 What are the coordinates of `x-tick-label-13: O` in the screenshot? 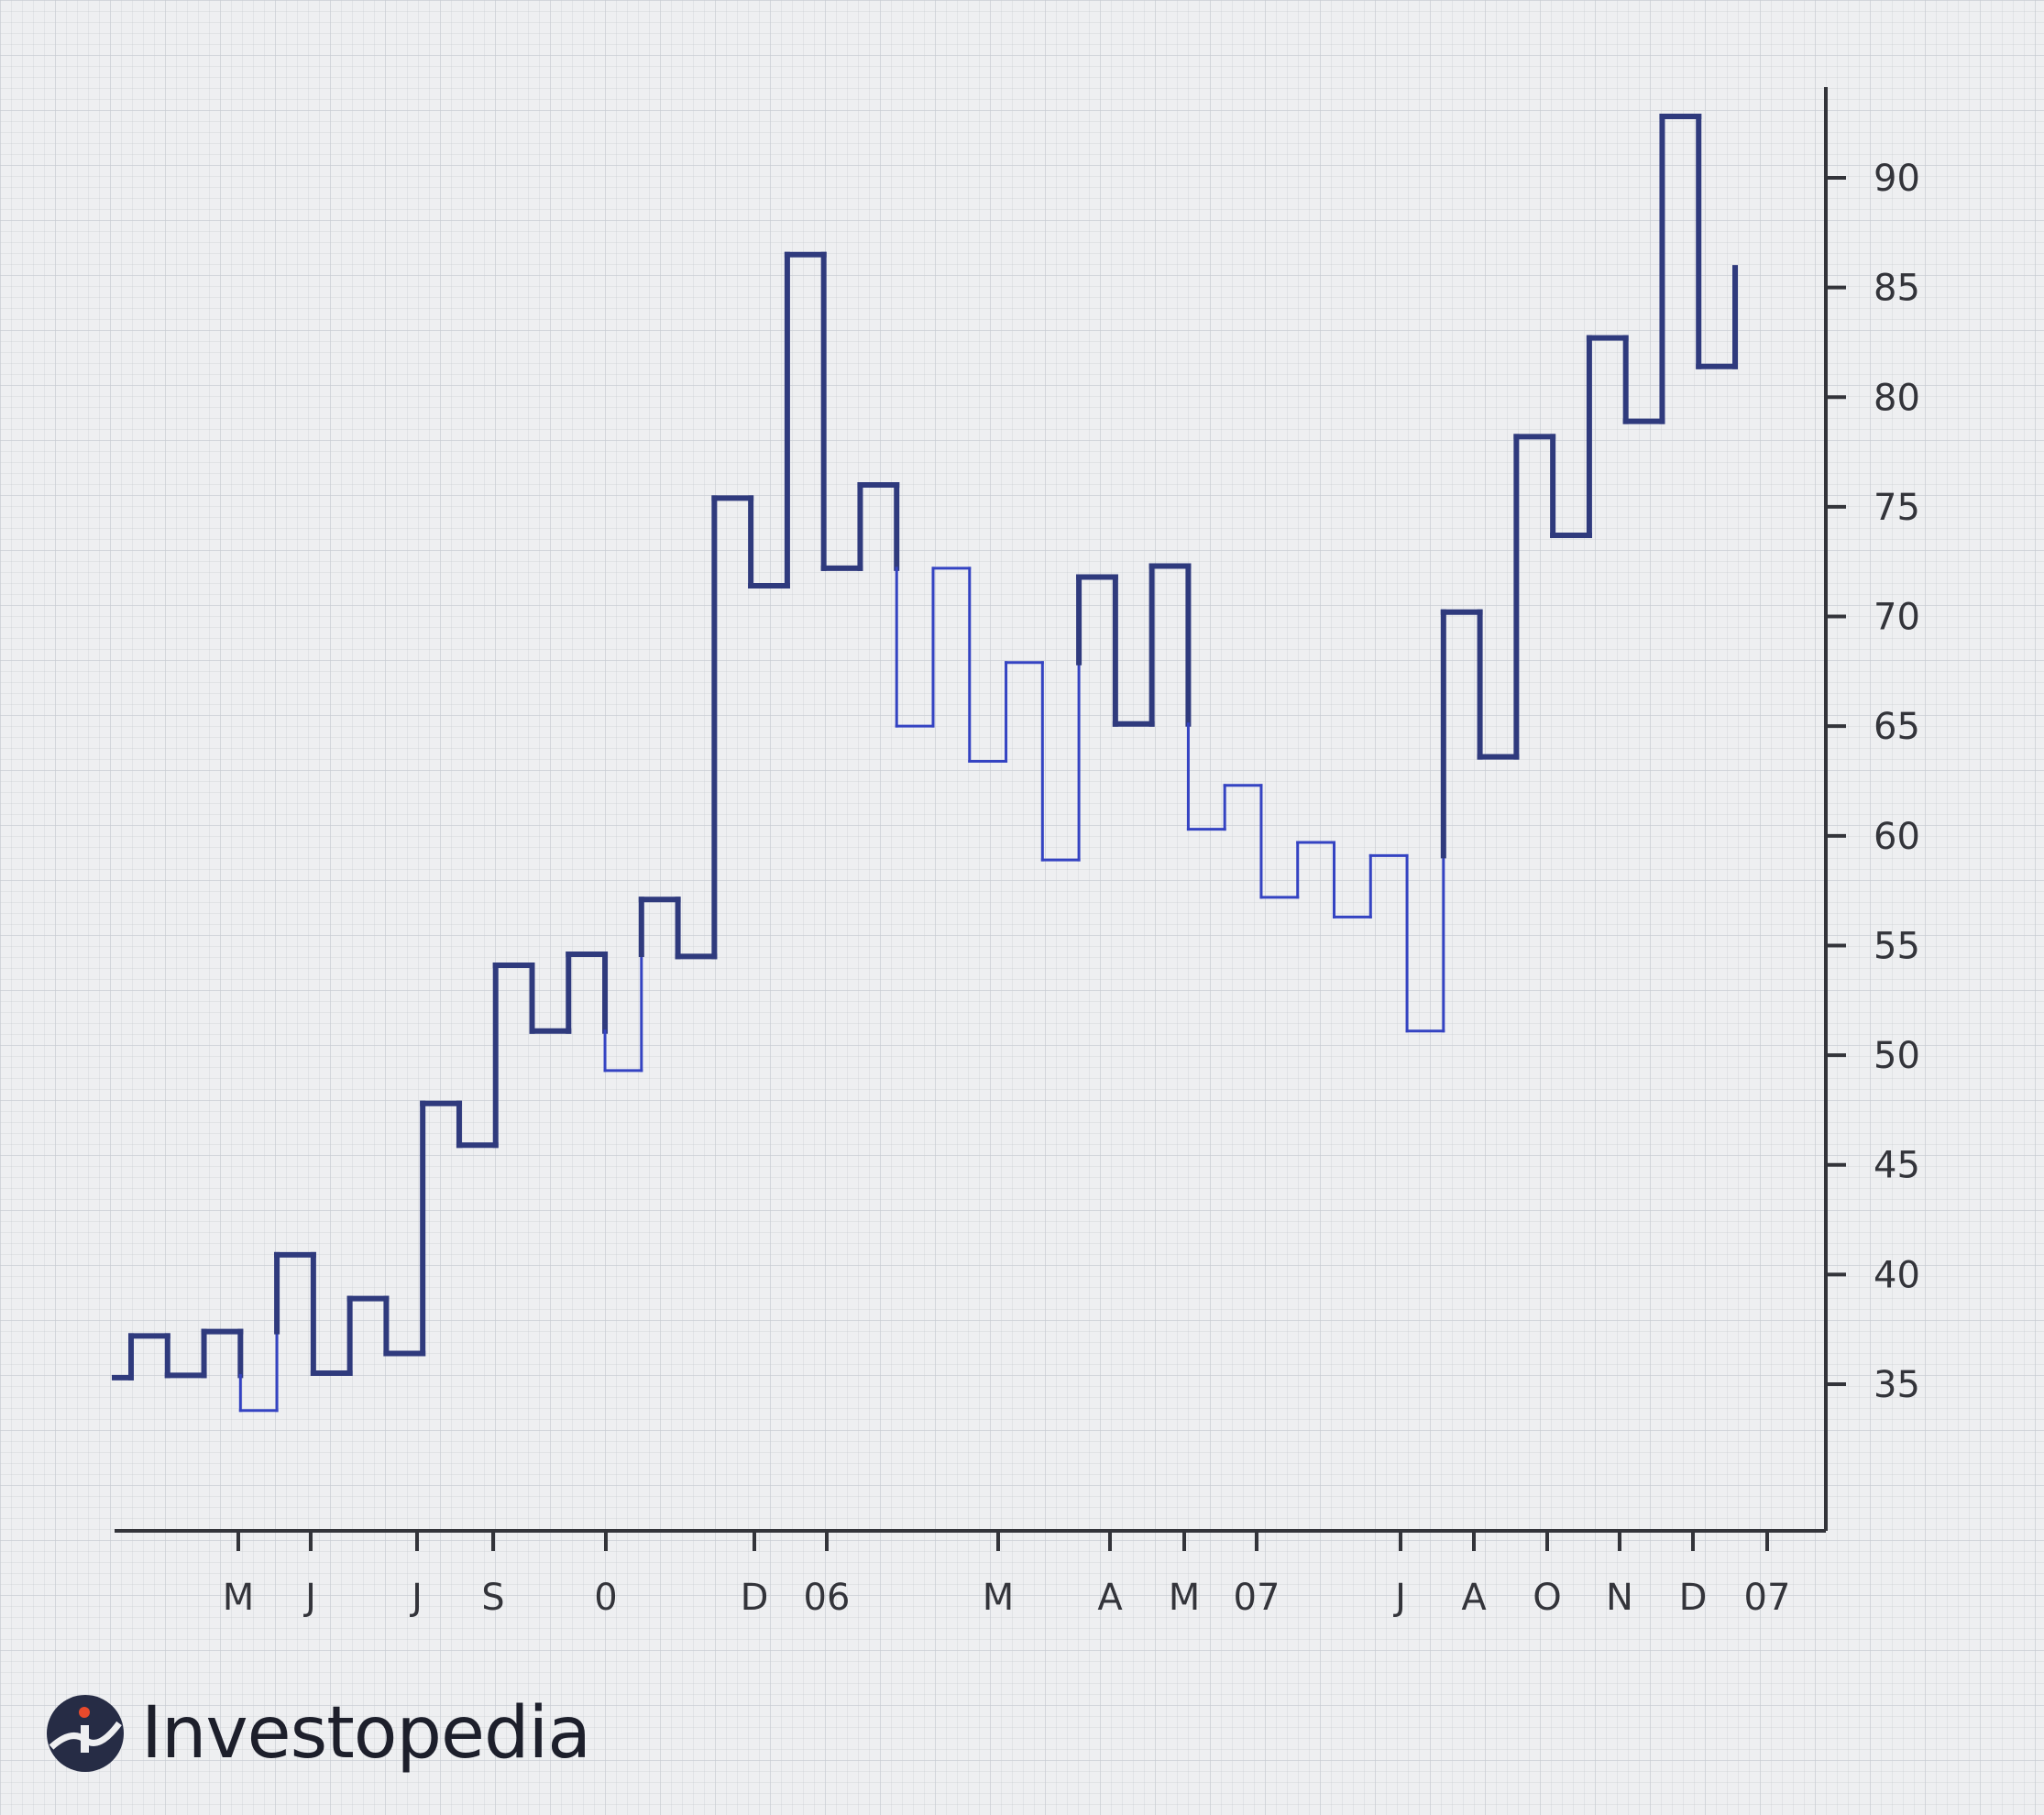 It's located at (1547, 1598).